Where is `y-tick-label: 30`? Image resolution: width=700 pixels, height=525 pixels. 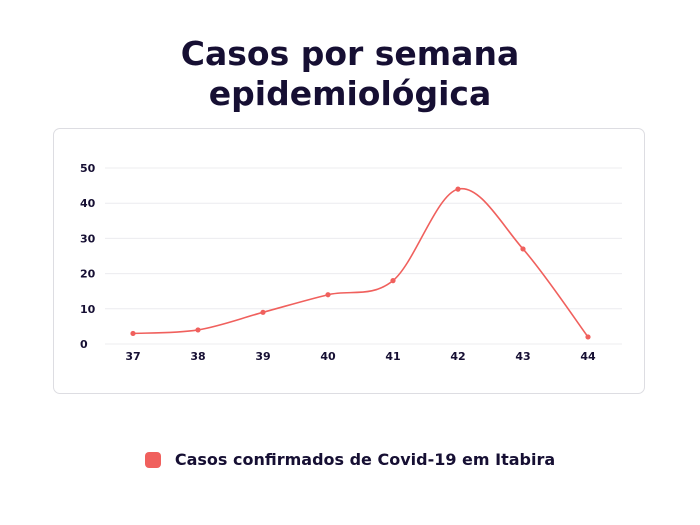
y-tick-label: 30 is located at coordinates (88, 238).